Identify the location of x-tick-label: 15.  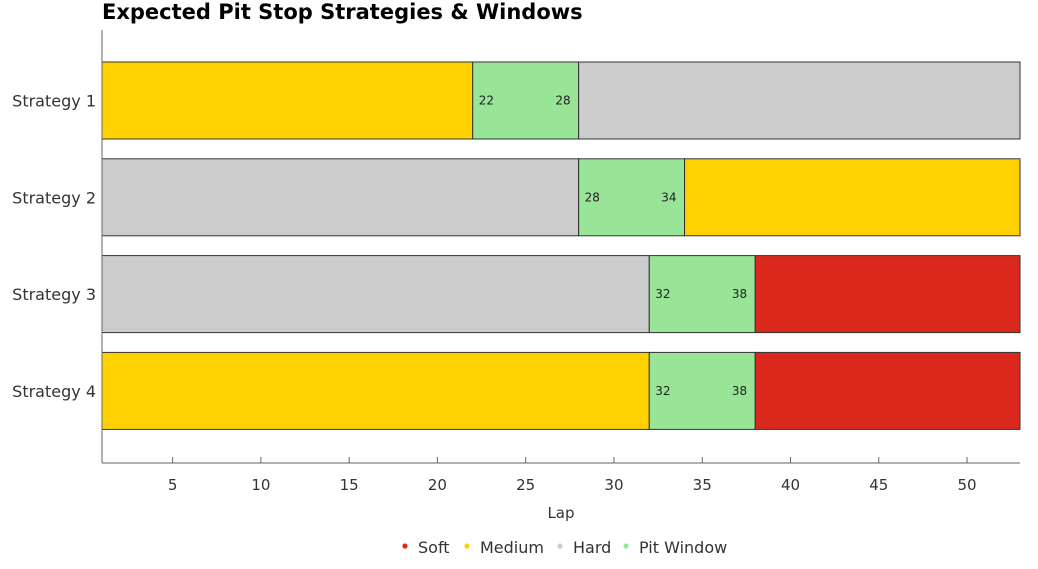
(349, 485).